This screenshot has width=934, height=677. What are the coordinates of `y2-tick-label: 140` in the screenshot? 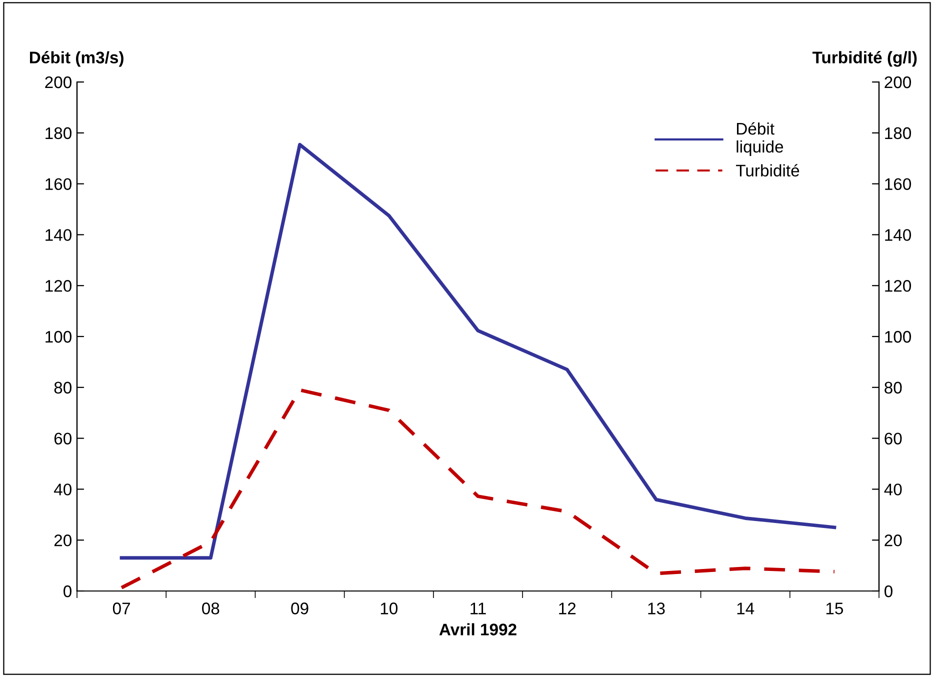 It's located at (898, 235).